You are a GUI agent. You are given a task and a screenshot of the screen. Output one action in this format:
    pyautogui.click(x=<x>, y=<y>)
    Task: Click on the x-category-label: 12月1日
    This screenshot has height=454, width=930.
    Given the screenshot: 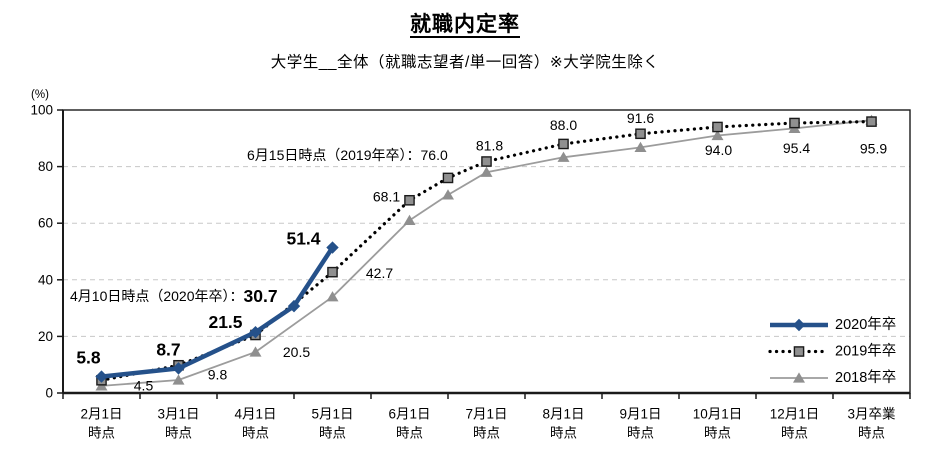 What is the action you would take?
    pyautogui.click(x=795, y=414)
    